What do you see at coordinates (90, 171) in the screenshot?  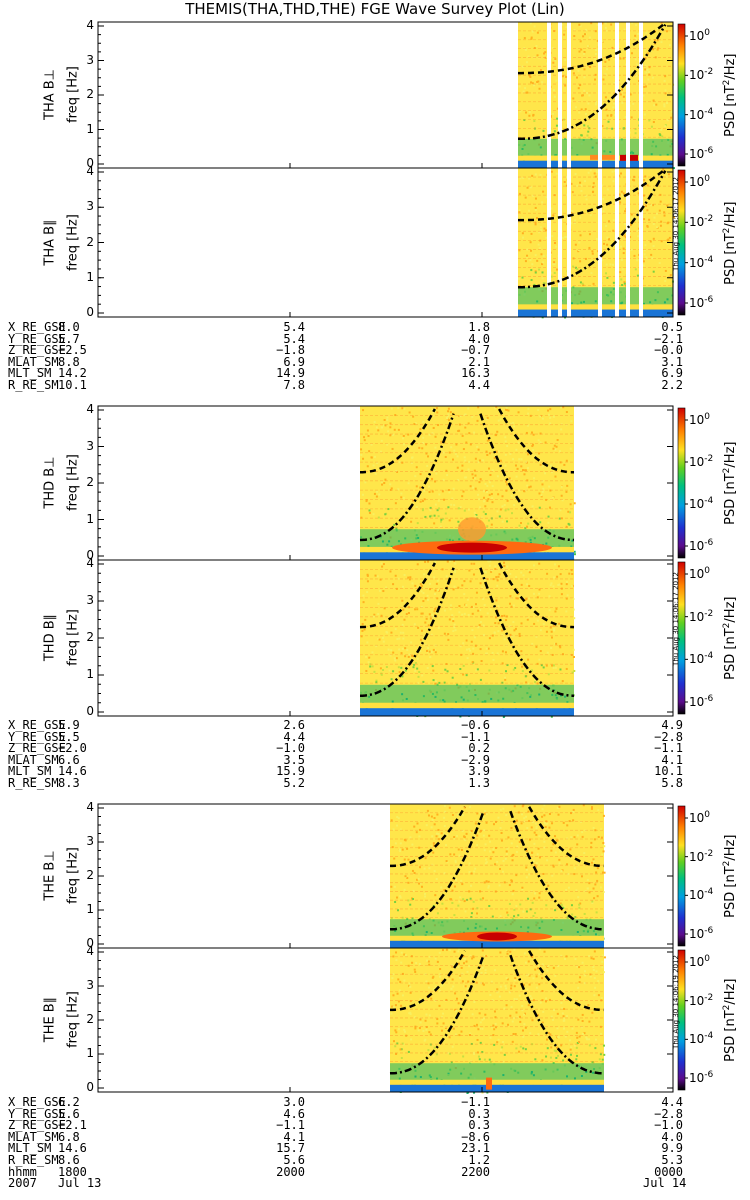 I see `freq-tick-label: 4` at bounding box center [90, 171].